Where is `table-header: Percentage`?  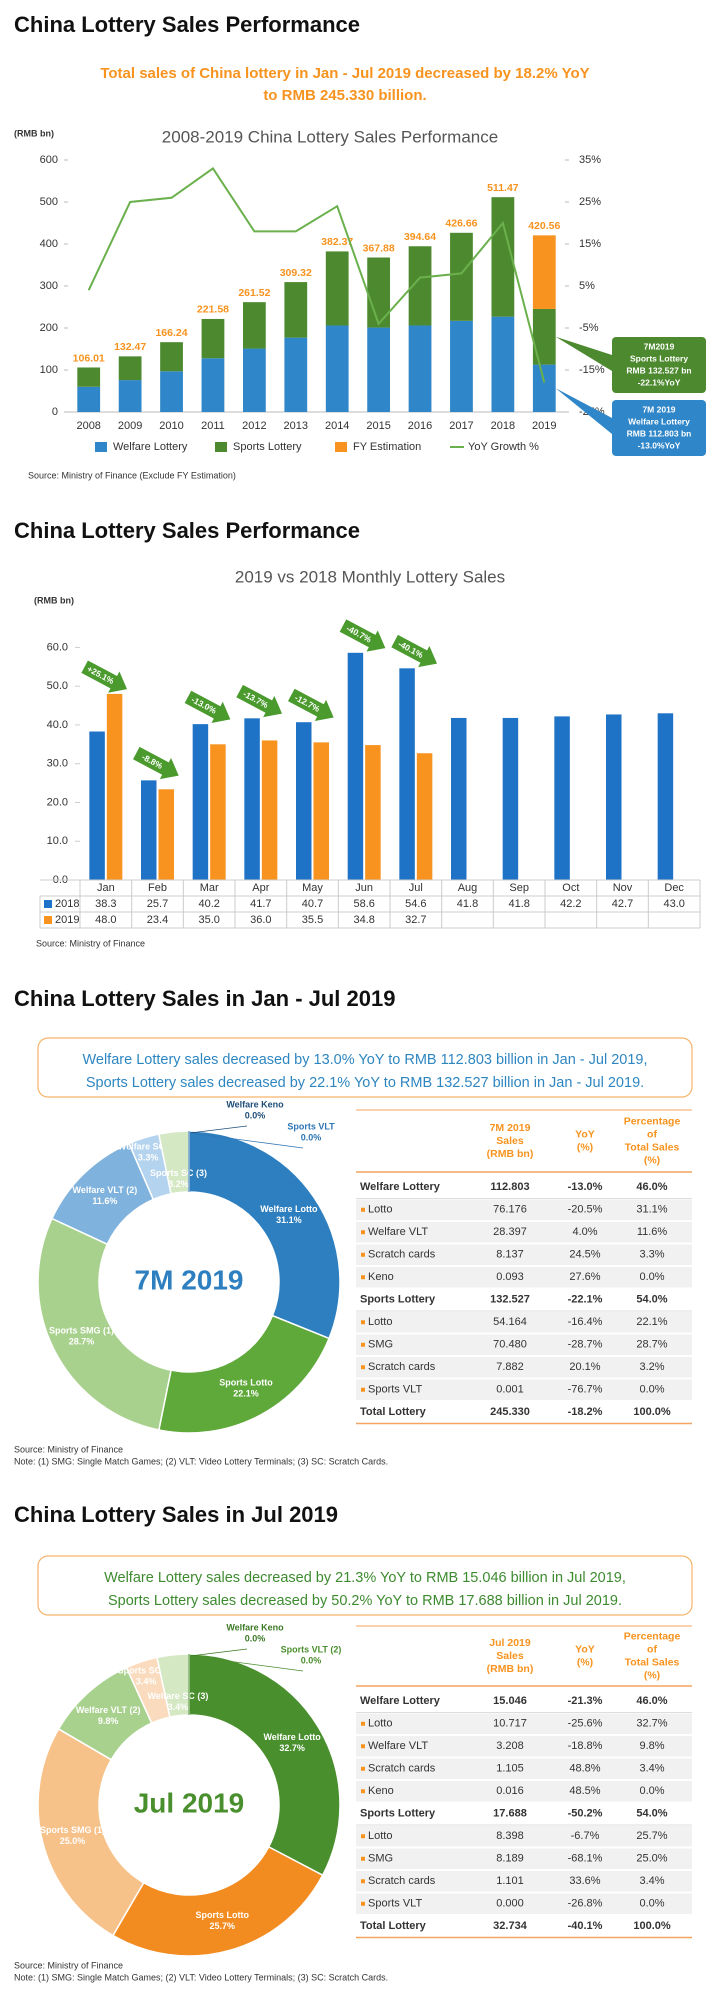
table-header: Percentage is located at coordinates (652, 1636).